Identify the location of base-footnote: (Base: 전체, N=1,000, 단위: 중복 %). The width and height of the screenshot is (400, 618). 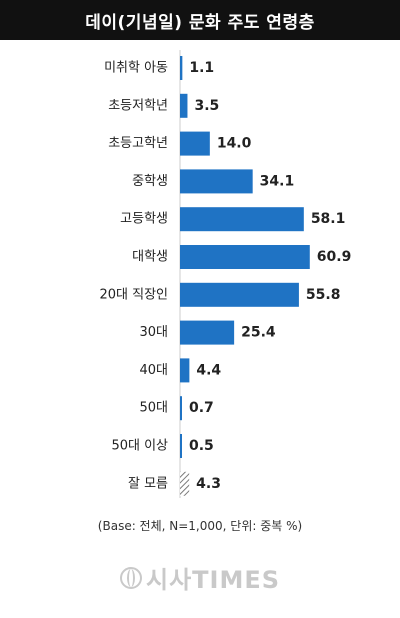
(200, 526).